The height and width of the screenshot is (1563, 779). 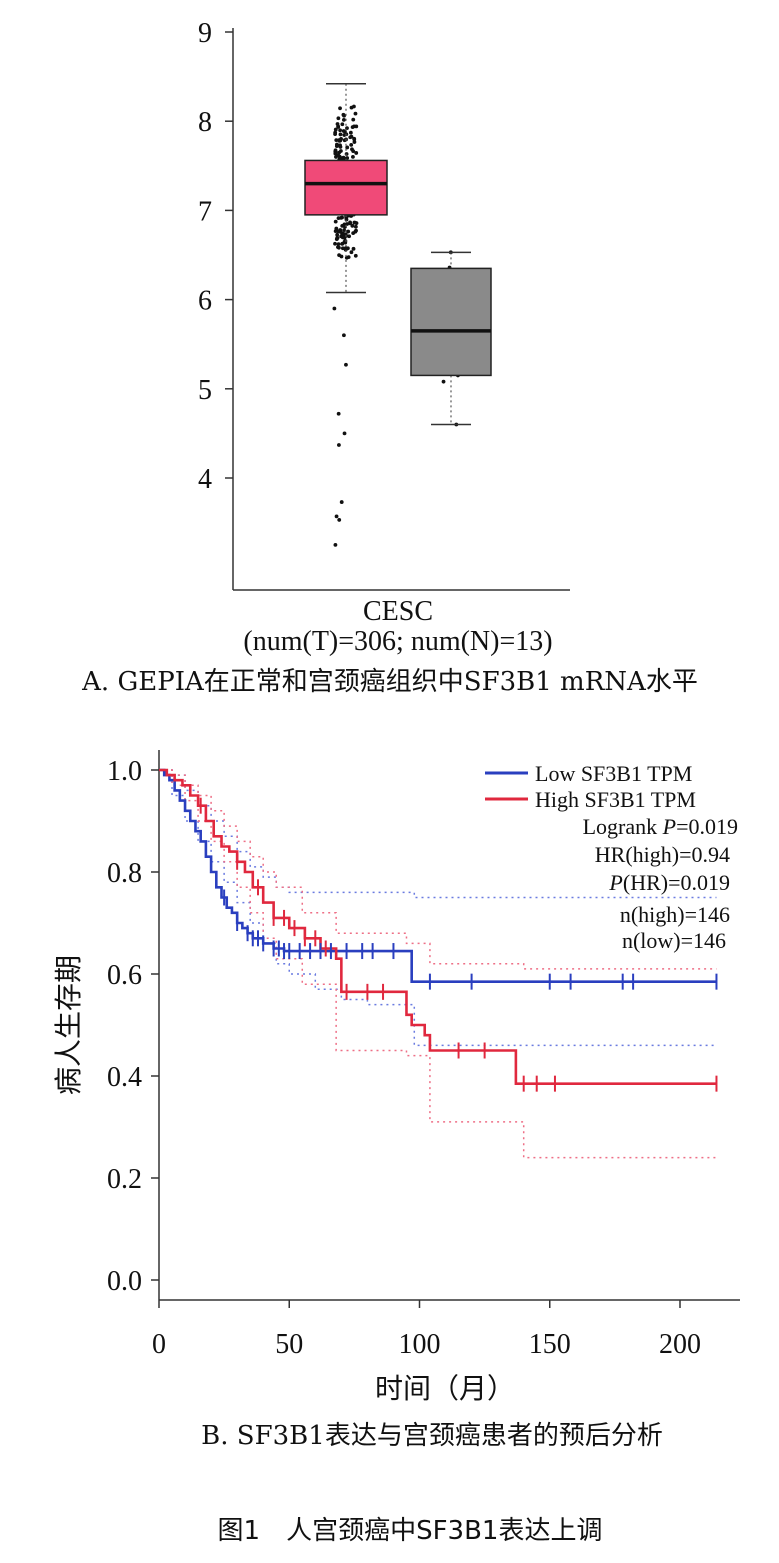 I want to click on km-y-tick-label: 0.0, so click(x=124, y=1281).